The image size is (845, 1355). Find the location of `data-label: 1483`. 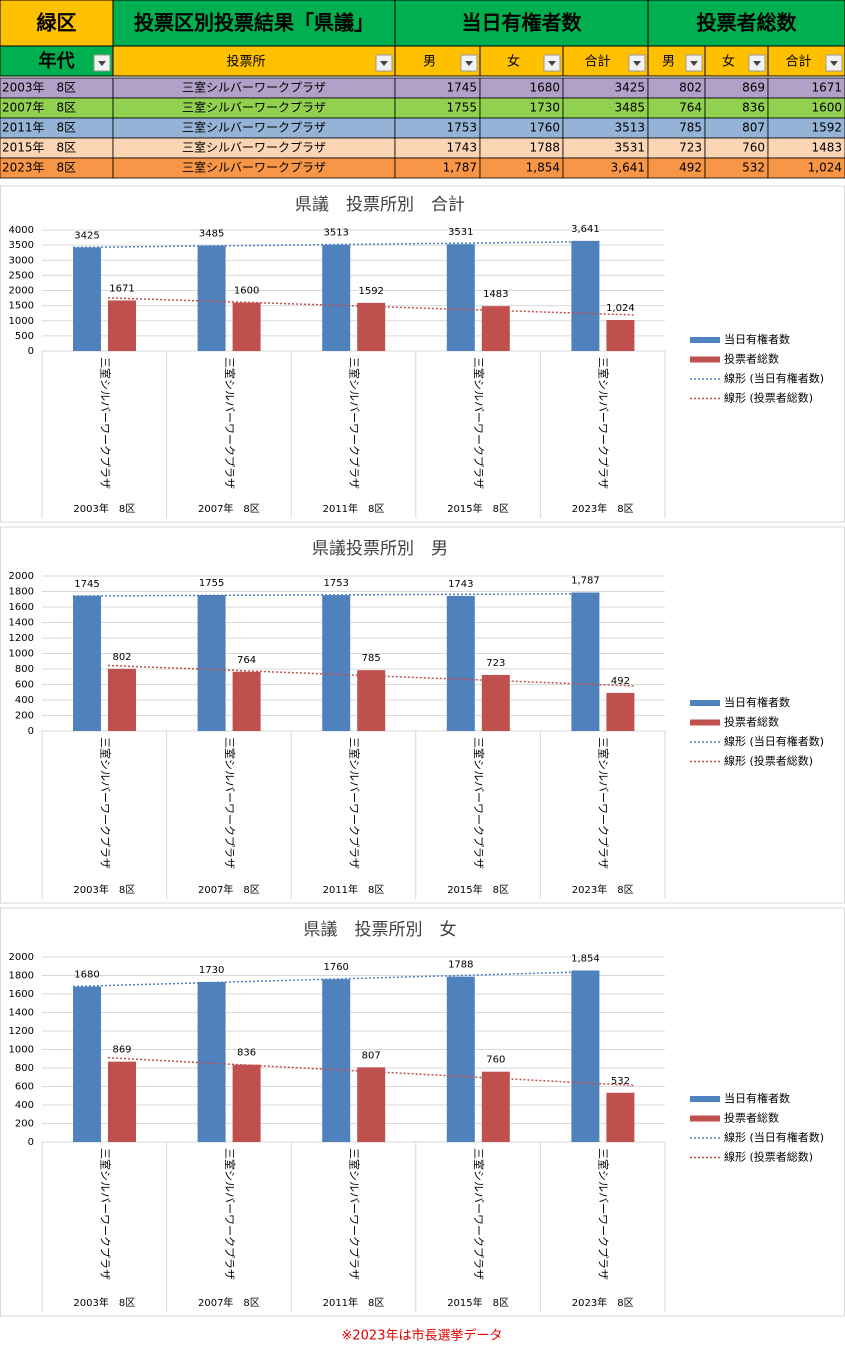

data-label: 1483 is located at coordinates (495, 294).